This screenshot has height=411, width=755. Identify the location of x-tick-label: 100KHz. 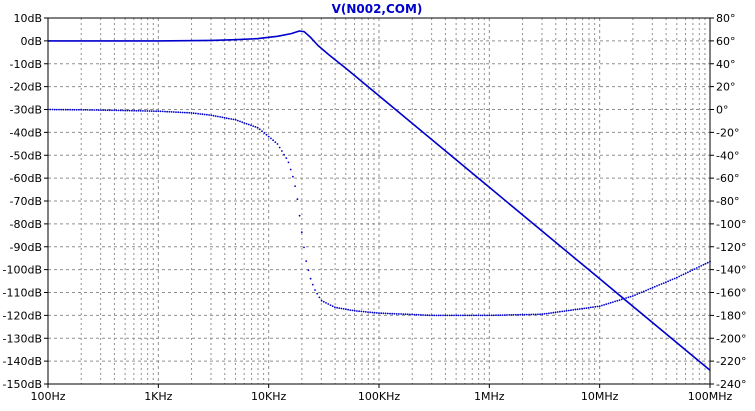
(379, 396).